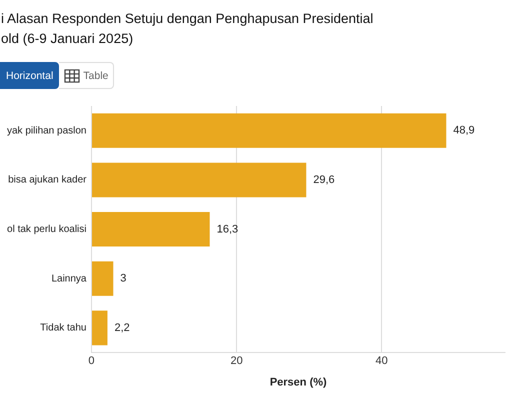 This screenshot has height=400, width=511. Describe the element at coordinates (46, 230) in the screenshot. I see `y-tick-label: ol tak perlu koalisi` at that location.